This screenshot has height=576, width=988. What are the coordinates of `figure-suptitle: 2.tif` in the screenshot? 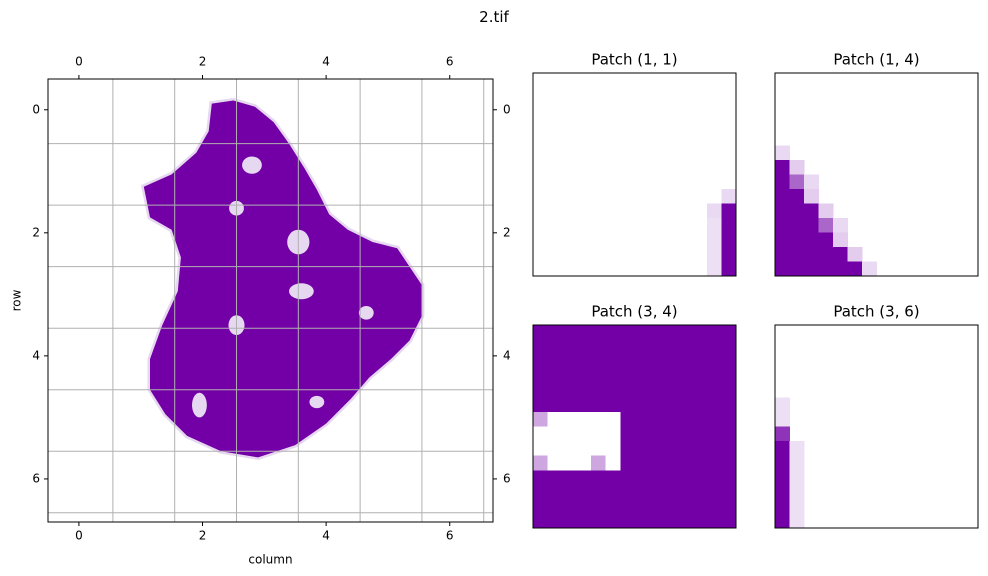 It's located at (494, 17).